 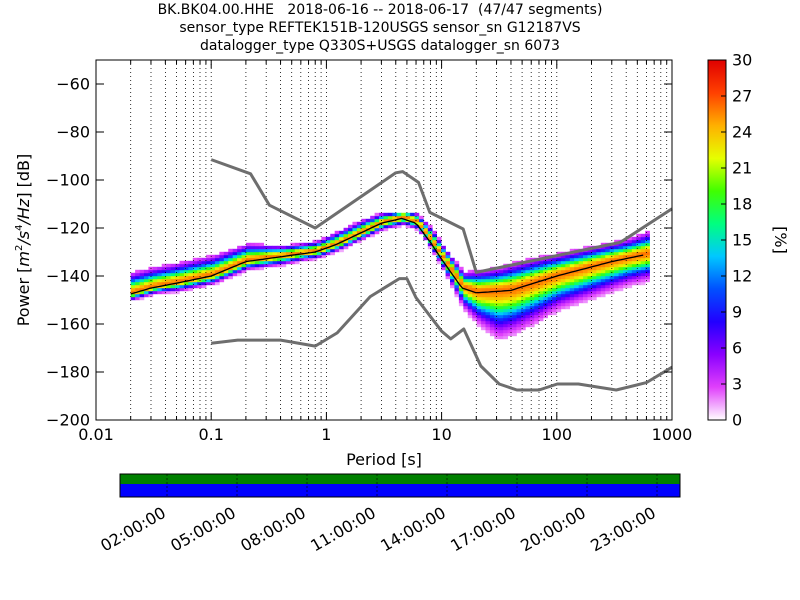 I want to click on coverage-gaps-strip, so click(x=400, y=490).